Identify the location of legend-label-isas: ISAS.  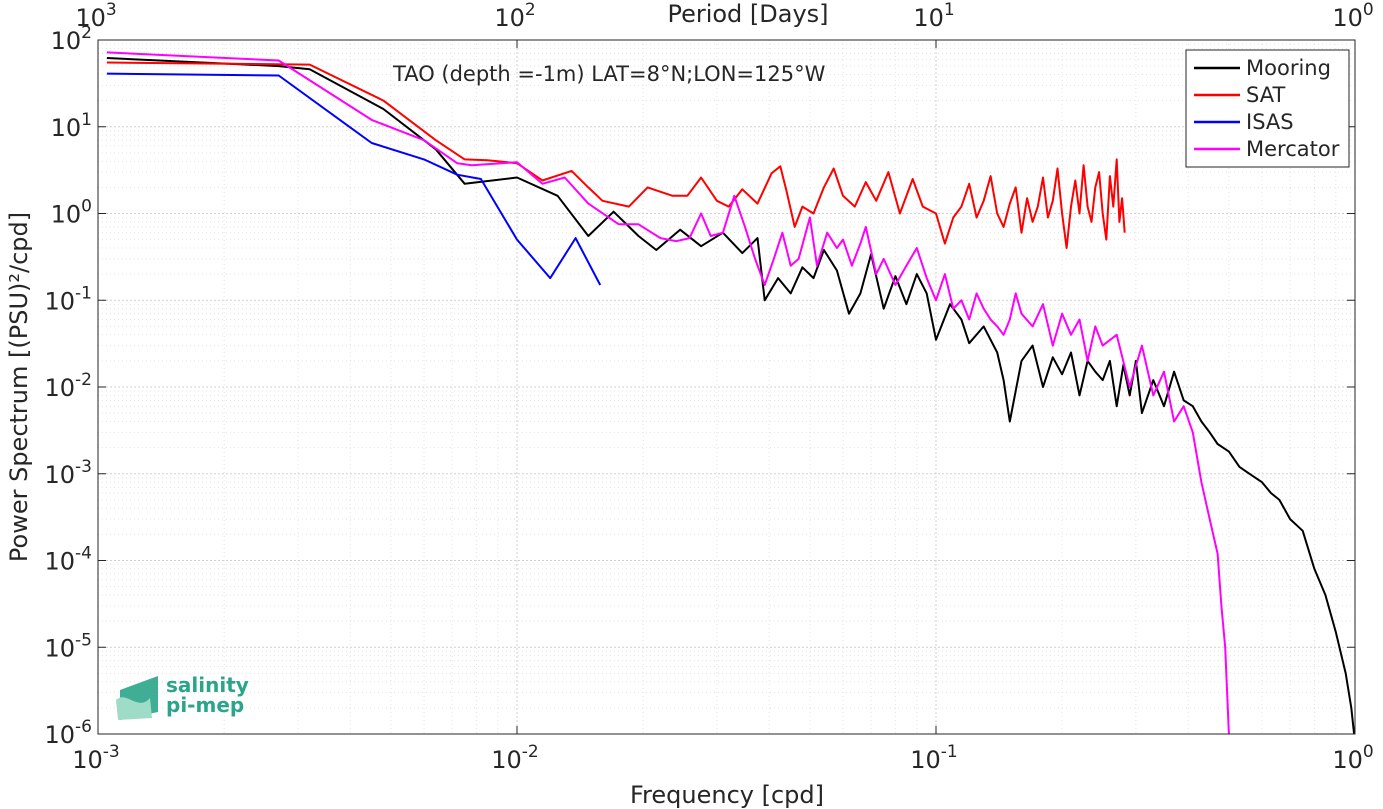
(1270, 122).